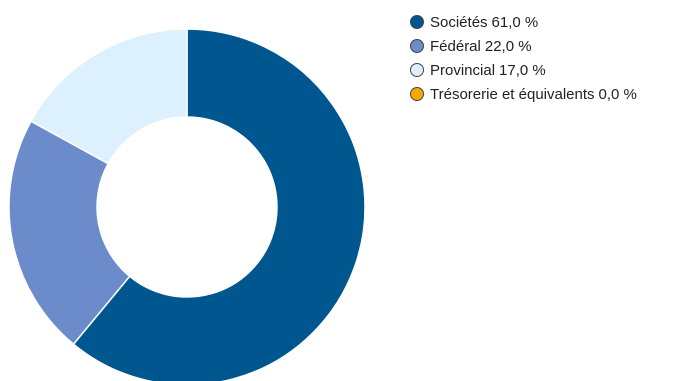 The height and width of the screenshot is (381, 687). I want to click on legend-label-1: Fédéral 22,0 %, so click(481, 46).